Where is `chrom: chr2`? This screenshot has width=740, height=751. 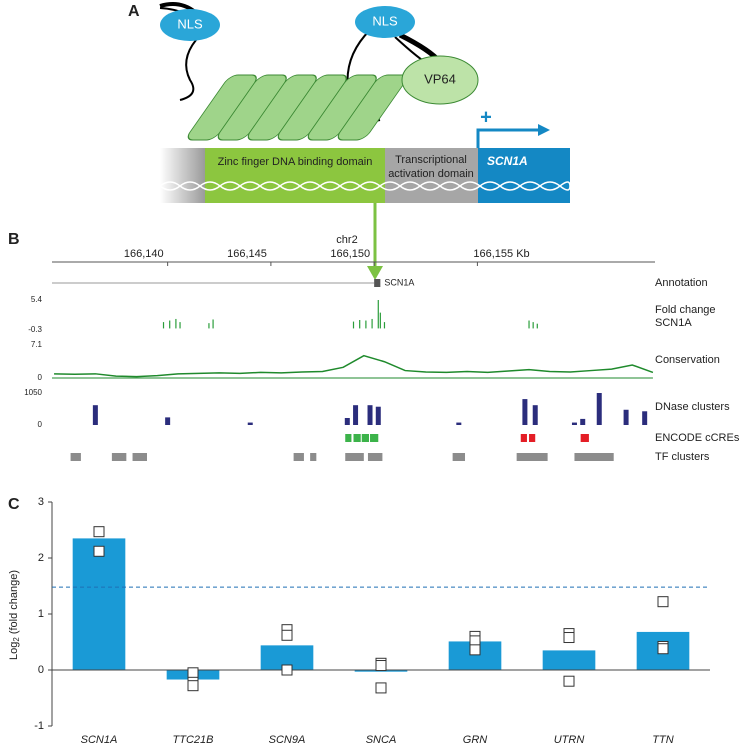 chrom: chr2 is located at coordinates (346, 240).